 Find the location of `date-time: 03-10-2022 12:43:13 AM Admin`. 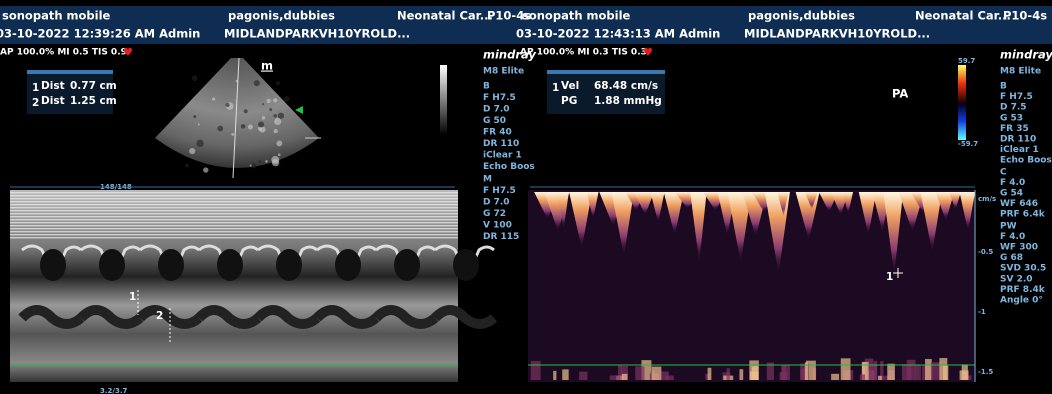

date-time: 03-10-2022 12:43:13 AM Admin is located at coordinates (618, 34).